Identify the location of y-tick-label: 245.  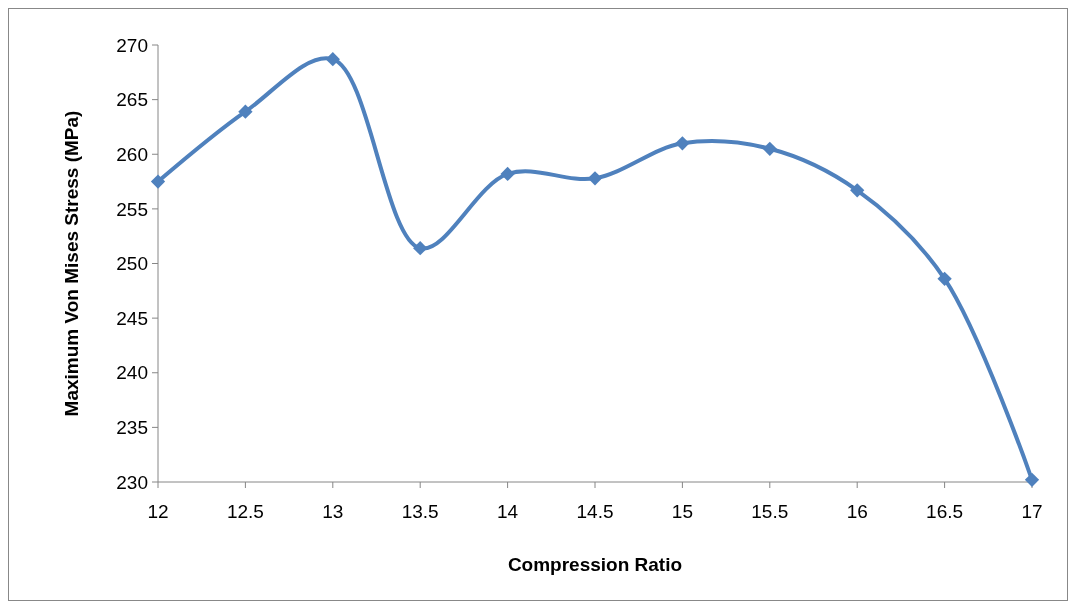
(132, 318).